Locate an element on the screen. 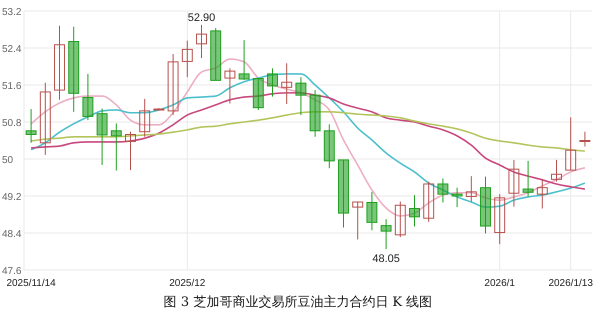  annotation: 48.05 is located at coordinates (386, 259).